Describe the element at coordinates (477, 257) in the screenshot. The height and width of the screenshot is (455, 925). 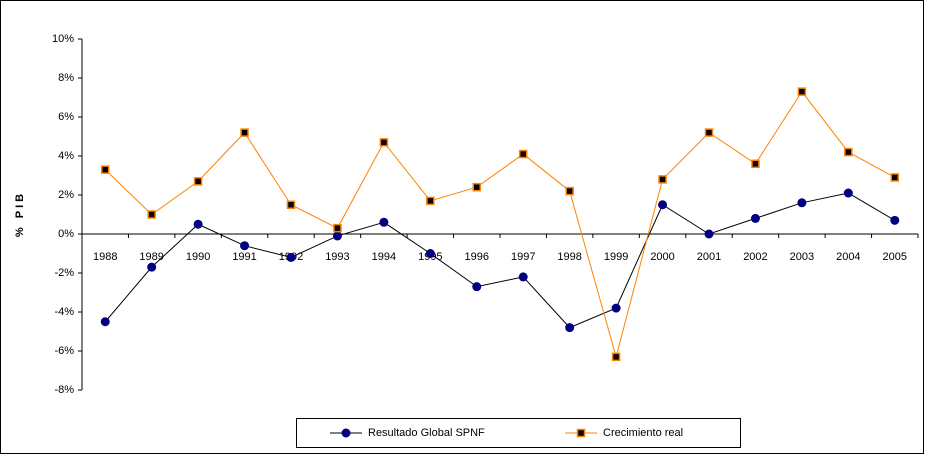
I see `x-tick-label: 1996` at that location.